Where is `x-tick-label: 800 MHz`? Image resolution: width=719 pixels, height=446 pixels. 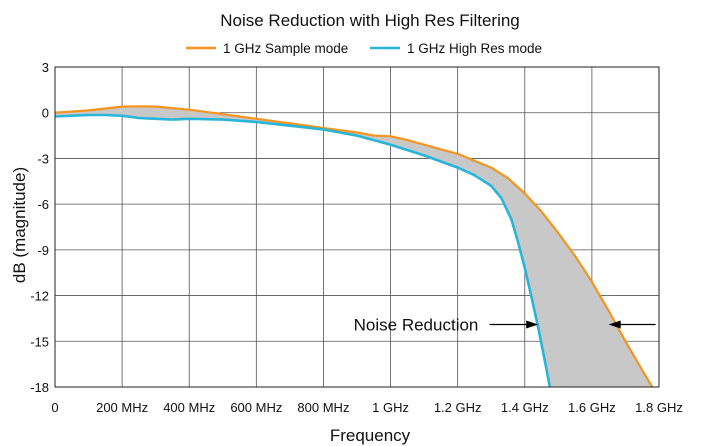 x-tick-label: 800 MHz is located at coordinates (323, 407).